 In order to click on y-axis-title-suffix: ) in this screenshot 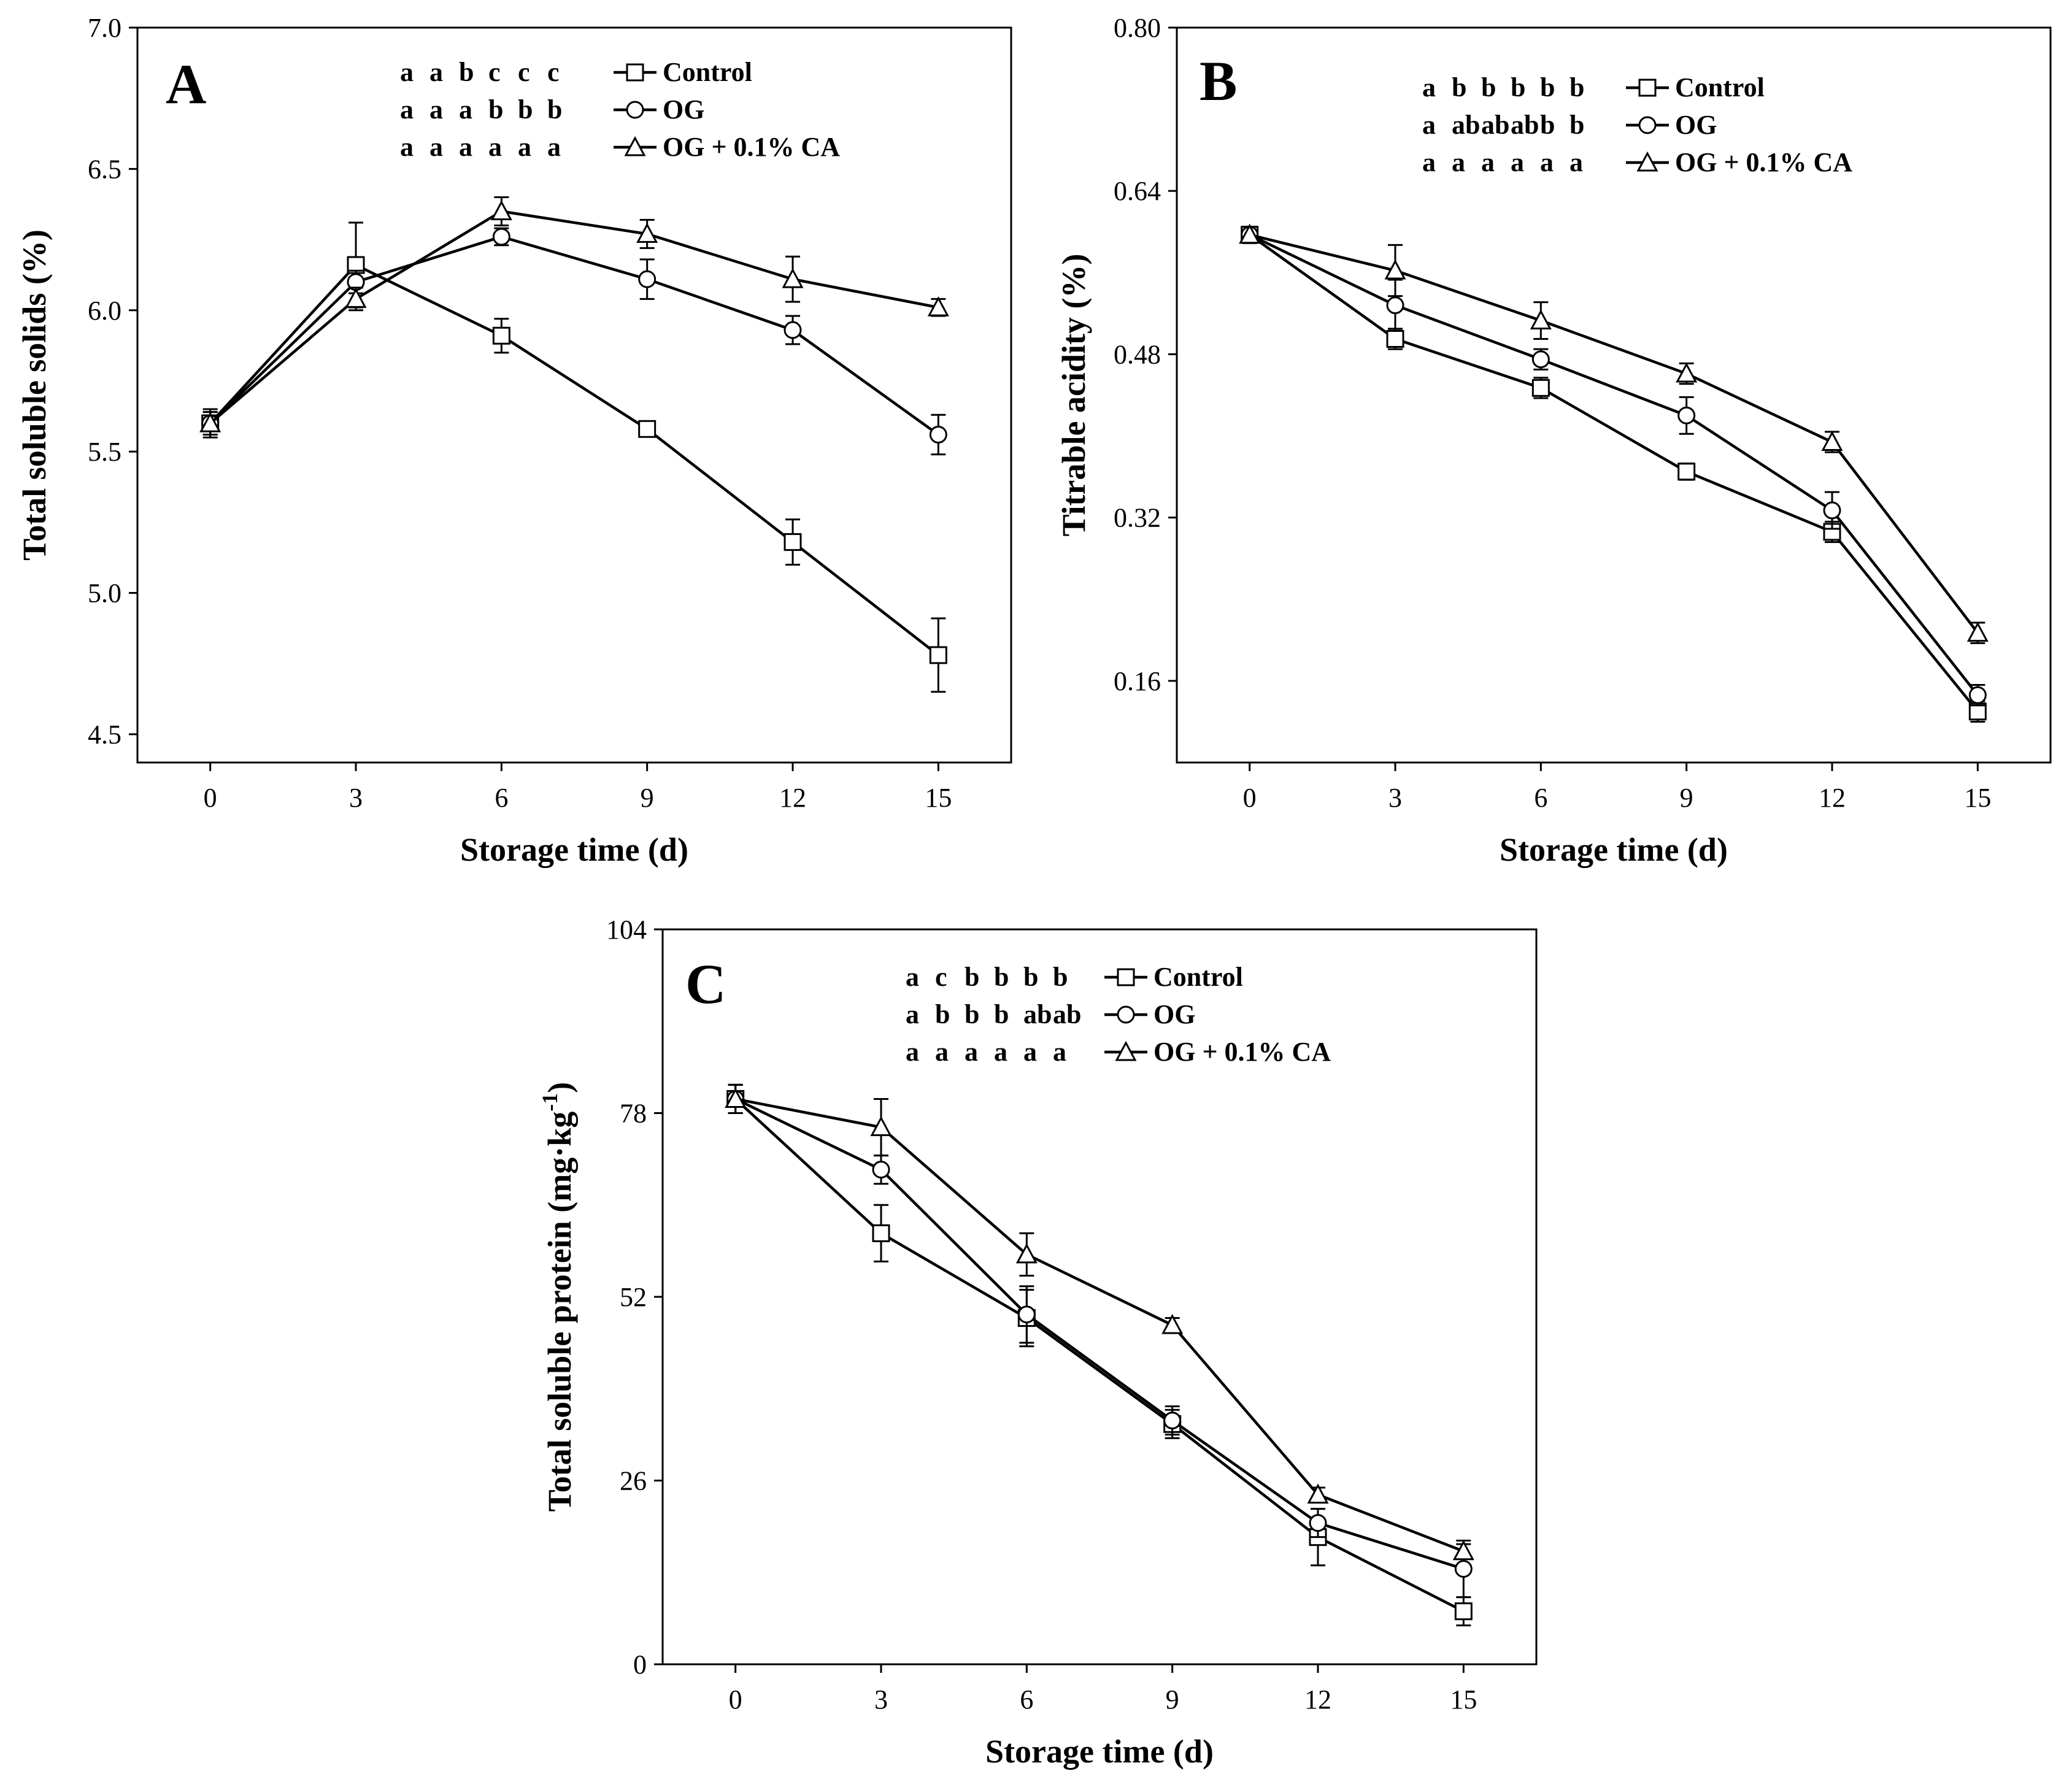, I will do `click(559, 1087)`.